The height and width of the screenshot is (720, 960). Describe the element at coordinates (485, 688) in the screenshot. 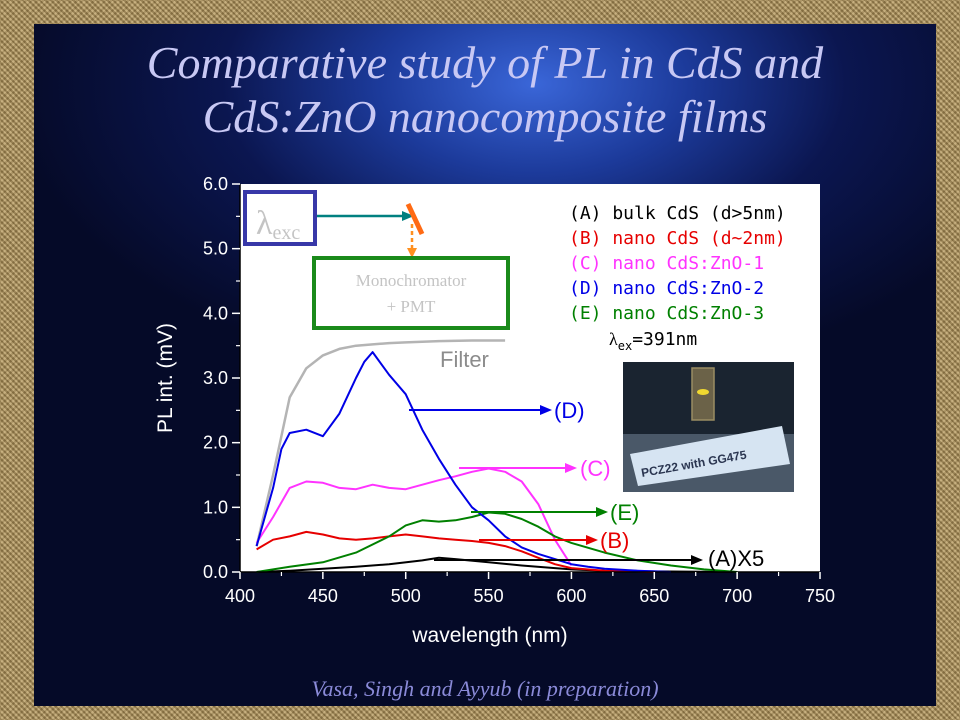

I see `credit-line: Vasa, Singh and Ayyub (in preparation)` at that location.